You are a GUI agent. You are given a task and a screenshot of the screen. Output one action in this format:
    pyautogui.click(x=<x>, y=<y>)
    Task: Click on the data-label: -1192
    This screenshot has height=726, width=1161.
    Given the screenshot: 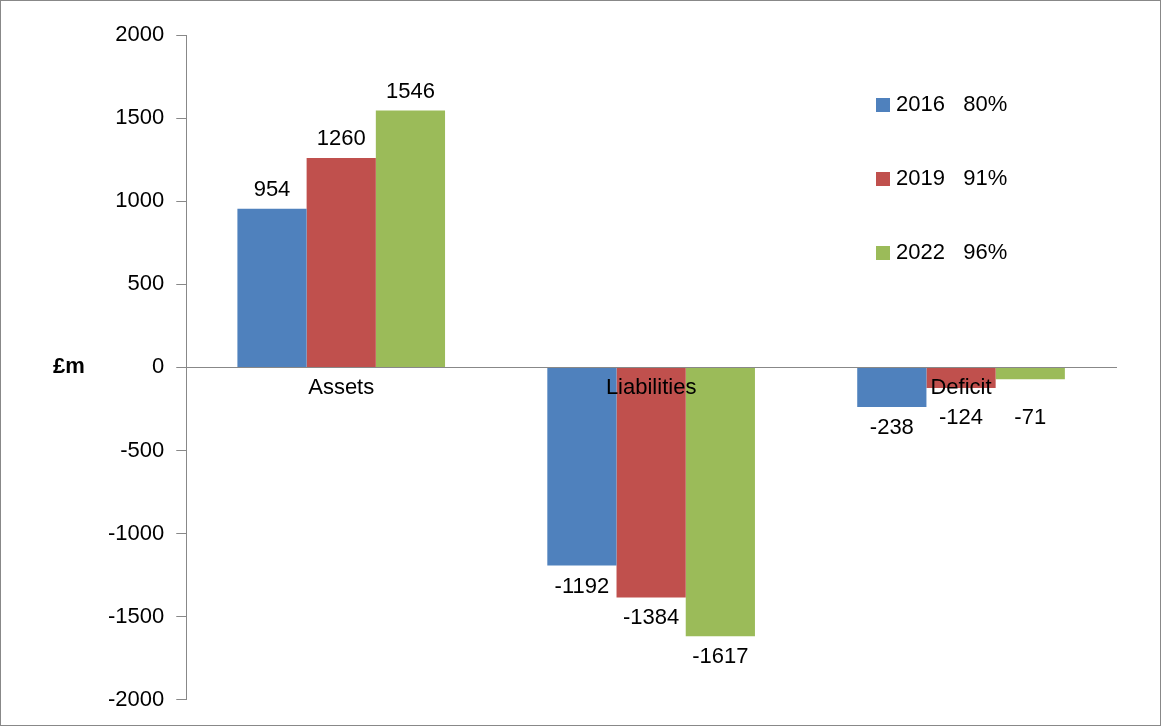 What is the action you would take?
    pyautogui.click(x=582, y=585)
    